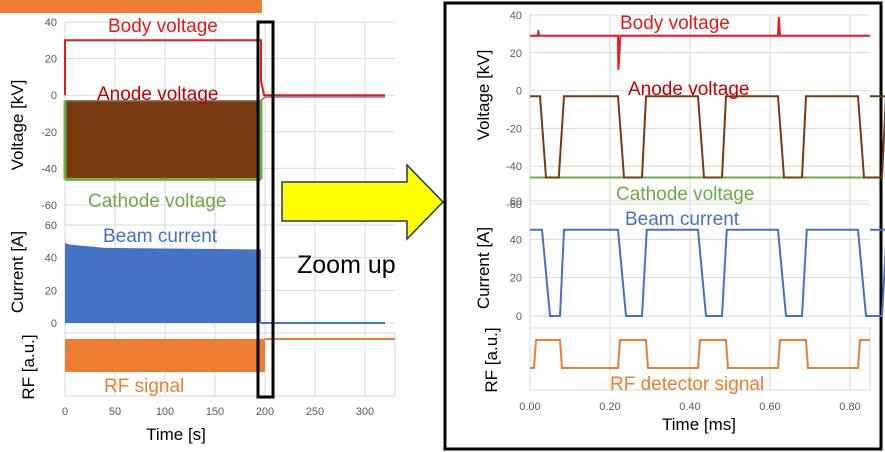 The image size is (885, 452). What do you see at coordinates (17, 272) in the screenshot?
I see `left-current-ylabel: Current [A]` at bounding box center [17, 272].